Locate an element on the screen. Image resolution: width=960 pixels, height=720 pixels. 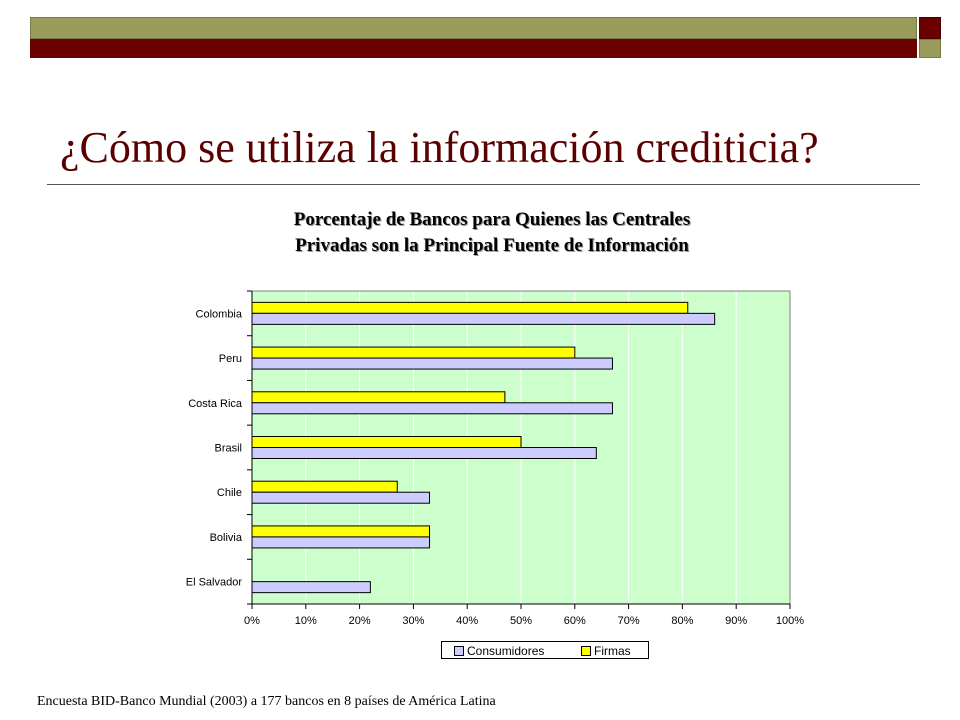
x-tick-label-2: 20% is located at coordinates (360, 621).